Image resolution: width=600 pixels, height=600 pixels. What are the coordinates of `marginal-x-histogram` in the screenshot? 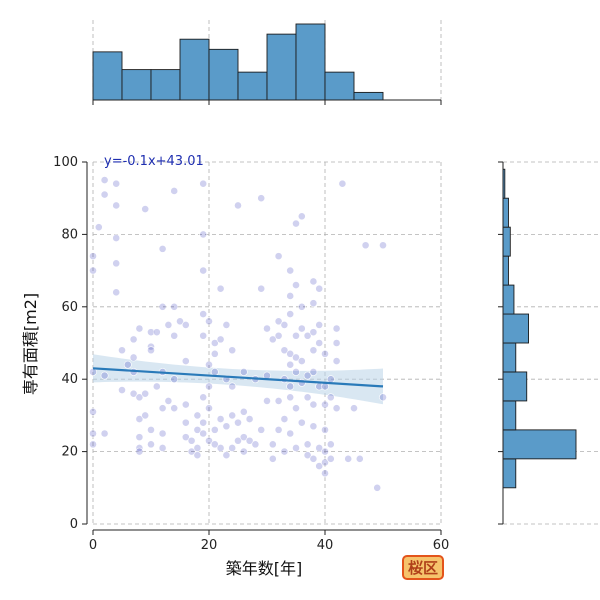 It's located at (267, 64).